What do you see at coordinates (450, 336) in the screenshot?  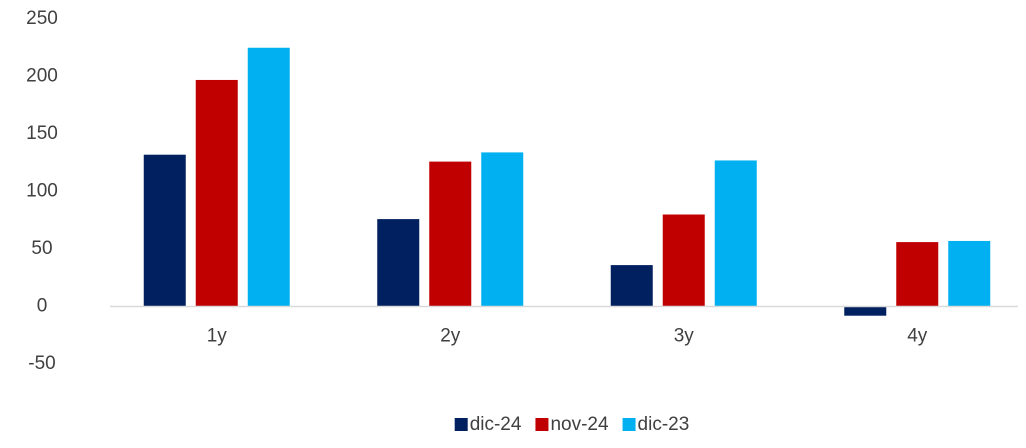 I see `x-tick-label: 2y` at bounding box center [450, 336].